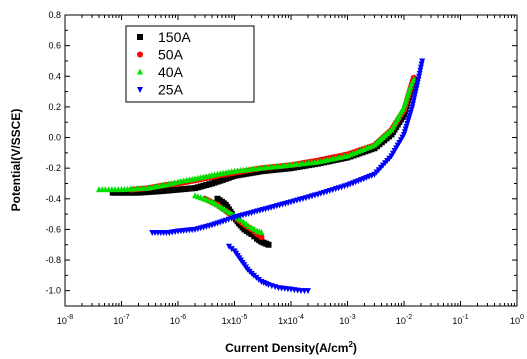 Image resolution: width=527 pixels, height=359 pixels. Describe the element at coordinates (16, 160) in the screenshot. I see `y-axis-title: Potential(V/SSCE)` at that location.